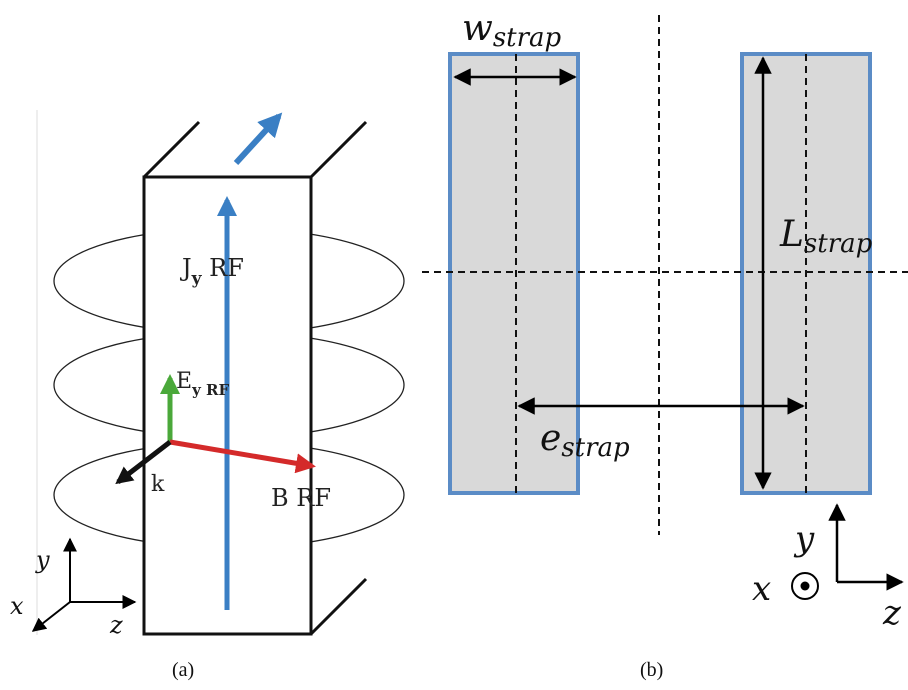 This screenshot has height=690, width=908. I want to click on panel-a-caption: (a), so click(183, 670).